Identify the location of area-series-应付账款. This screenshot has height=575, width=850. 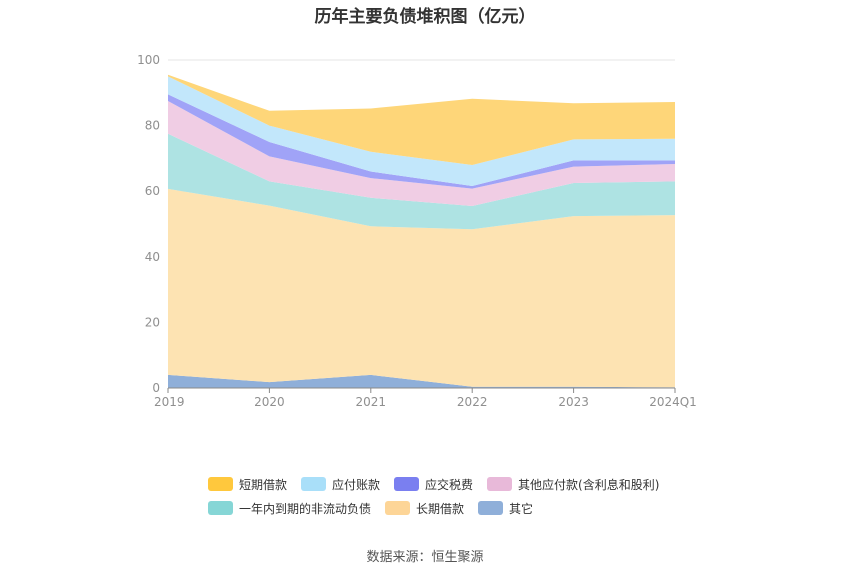
(421, 131).